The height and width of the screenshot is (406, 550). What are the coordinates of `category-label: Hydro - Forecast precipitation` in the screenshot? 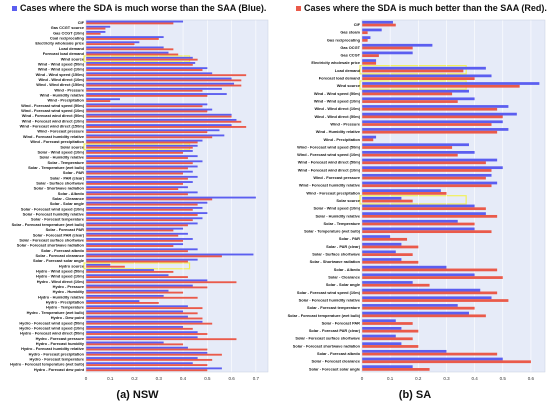 It's located at (57, 353).